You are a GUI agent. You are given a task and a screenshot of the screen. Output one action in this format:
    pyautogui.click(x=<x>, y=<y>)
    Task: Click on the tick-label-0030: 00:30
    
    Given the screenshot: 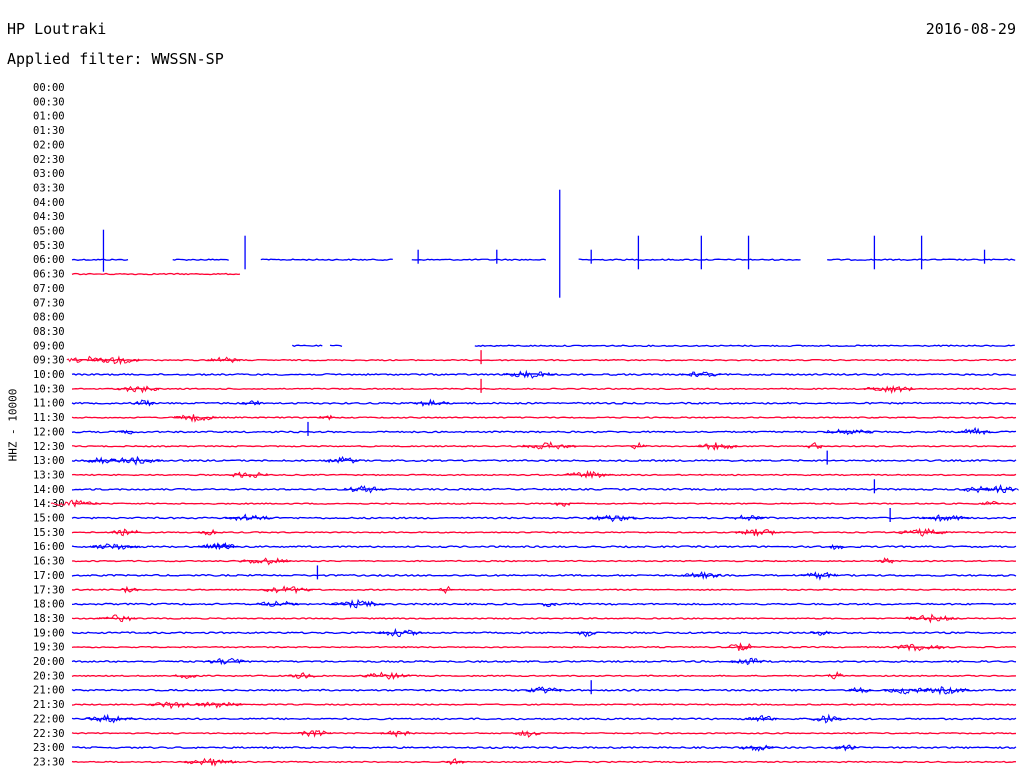 What is the action you would take?
    pyautogui.click(x=49, y=102)
    